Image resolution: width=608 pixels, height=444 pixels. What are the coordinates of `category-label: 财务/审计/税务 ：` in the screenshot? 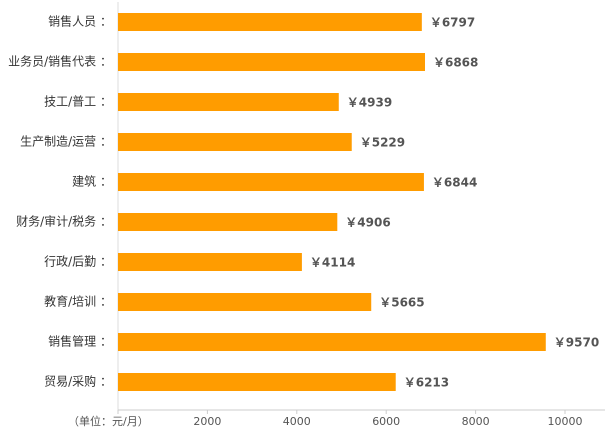 It's located at (64, 221).